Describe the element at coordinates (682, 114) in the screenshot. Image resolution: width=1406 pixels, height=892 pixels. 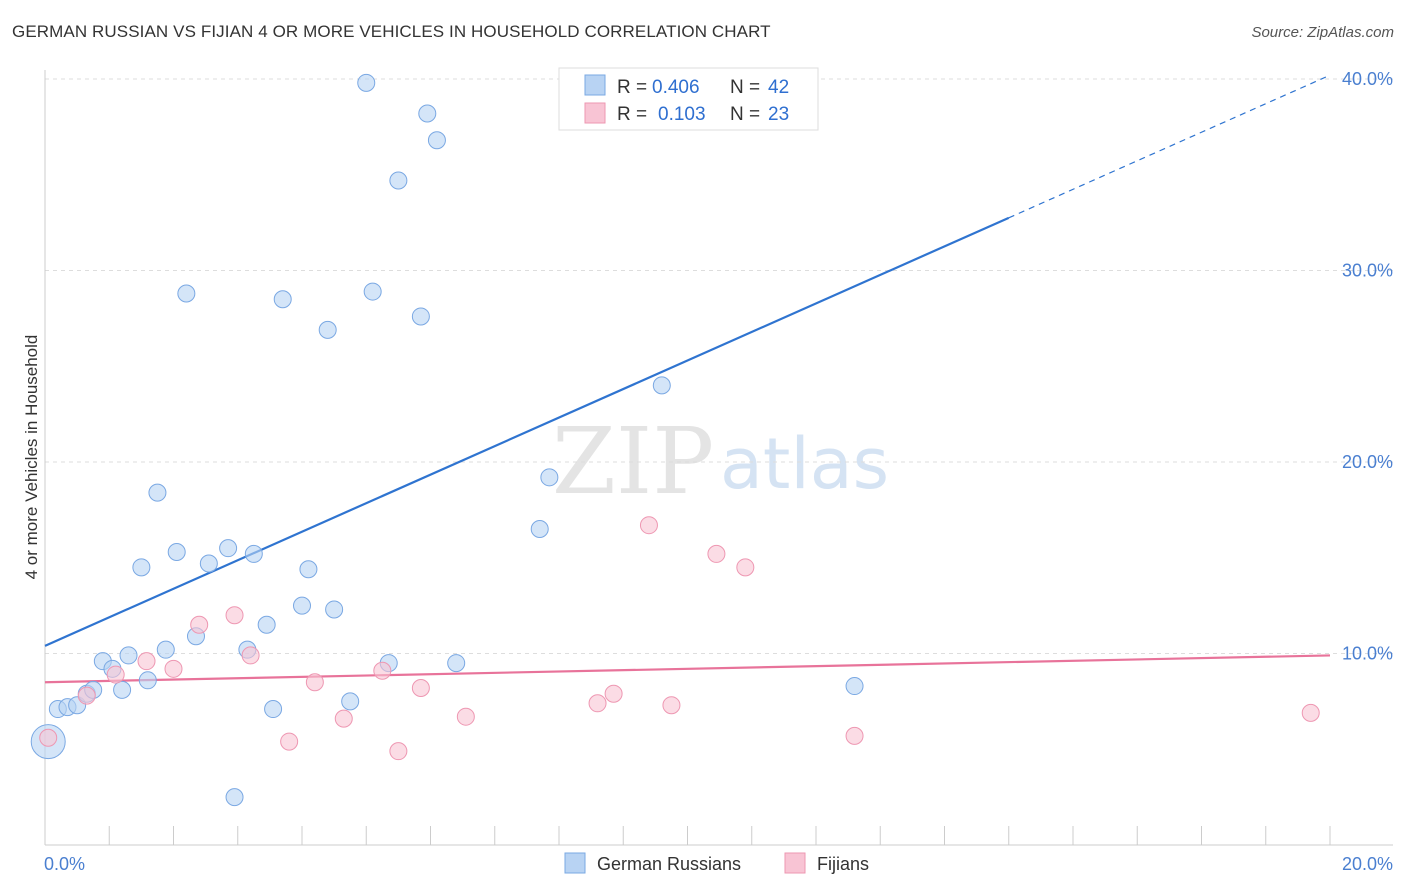
I see `legend-r-value-2: 0.103` at that location.